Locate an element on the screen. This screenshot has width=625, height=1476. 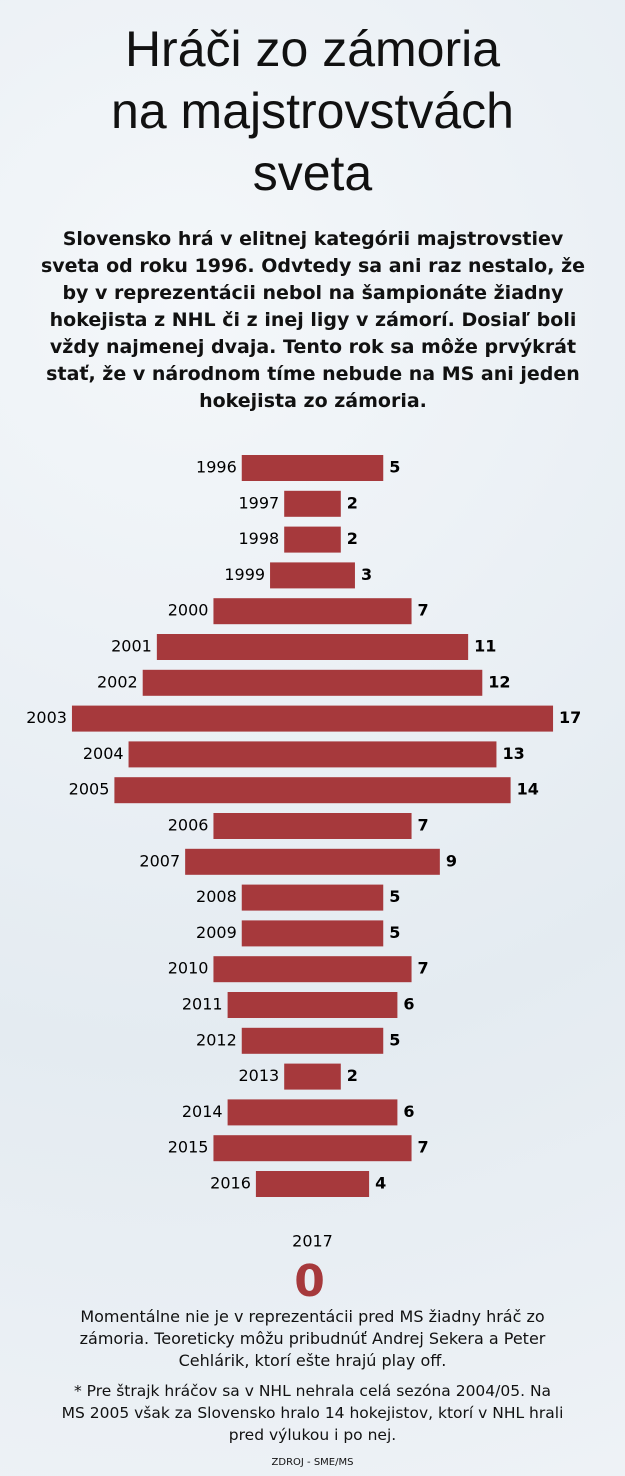
category-label: 2000 is located at coordinates (188, 610).